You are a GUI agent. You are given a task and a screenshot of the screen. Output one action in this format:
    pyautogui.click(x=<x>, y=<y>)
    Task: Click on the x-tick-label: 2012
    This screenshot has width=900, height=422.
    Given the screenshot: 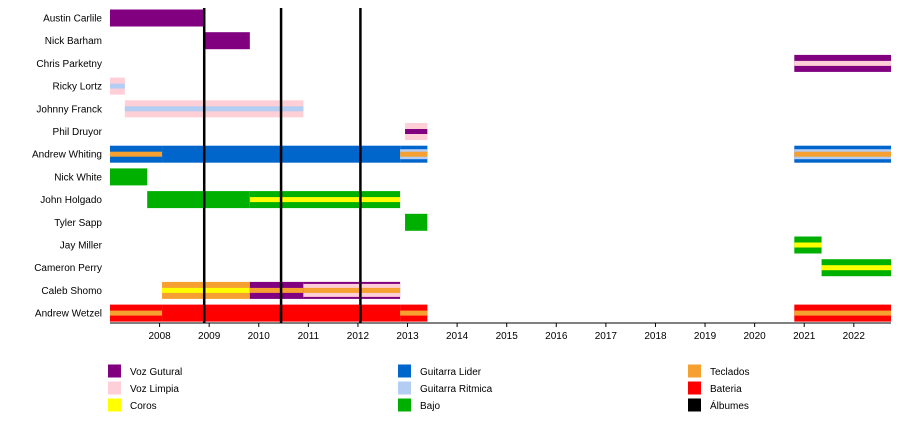 What is the action you would take?
    pyautogui.click(x=358, y=336)
    